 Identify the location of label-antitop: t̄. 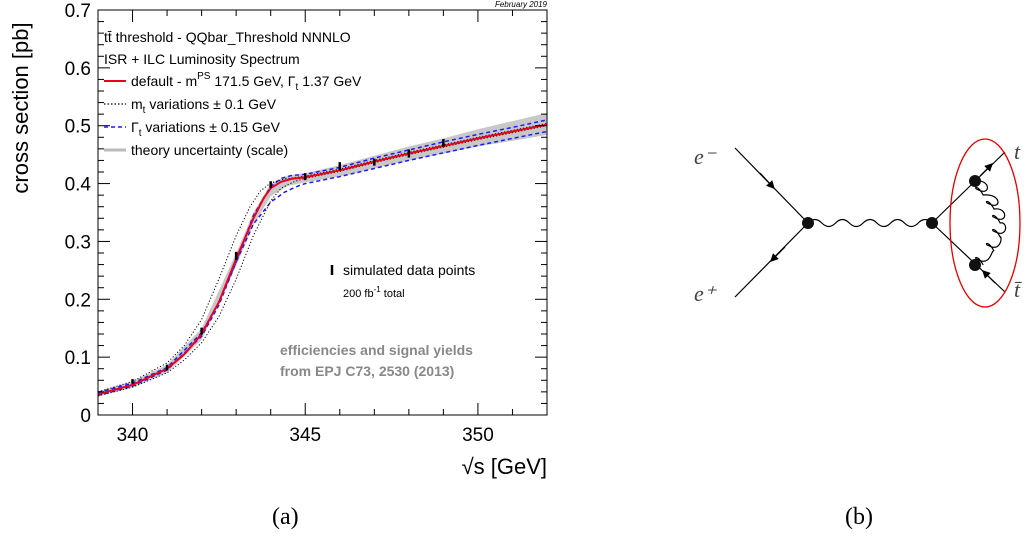
(1018, 289).